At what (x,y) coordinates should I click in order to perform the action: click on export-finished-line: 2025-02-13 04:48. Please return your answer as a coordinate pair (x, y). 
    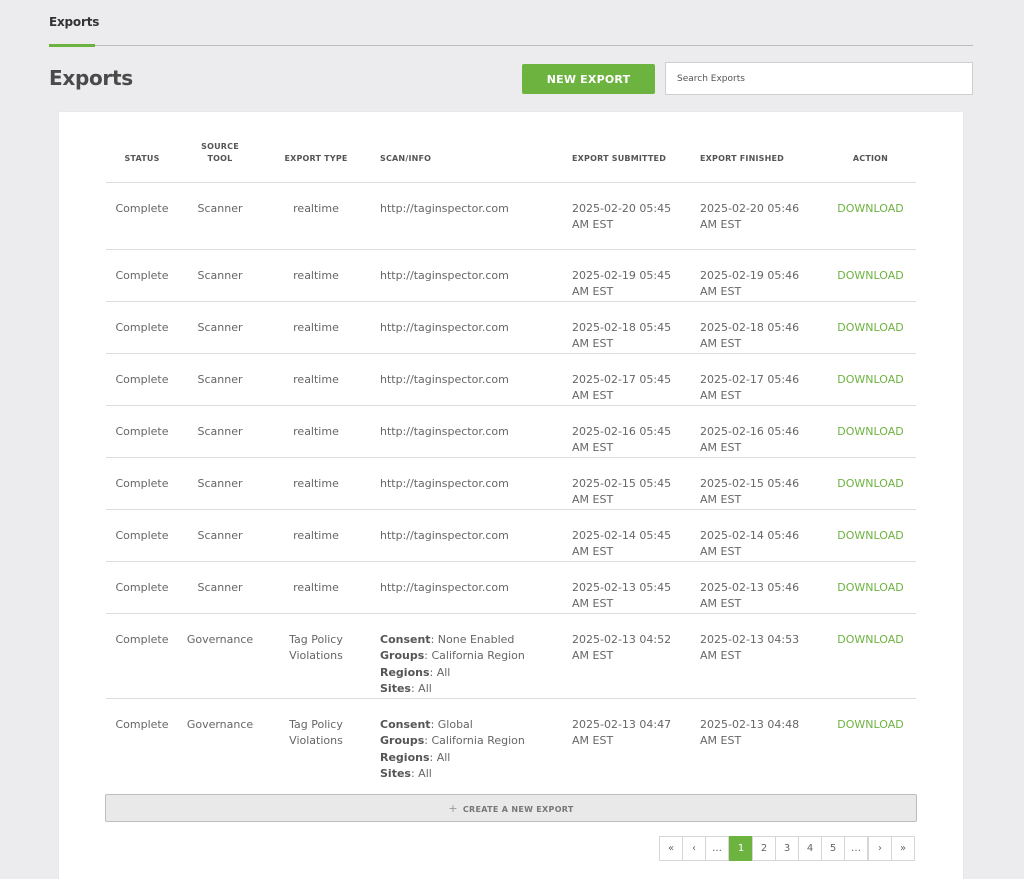
    Looking at the image, I should click on (750, 724).